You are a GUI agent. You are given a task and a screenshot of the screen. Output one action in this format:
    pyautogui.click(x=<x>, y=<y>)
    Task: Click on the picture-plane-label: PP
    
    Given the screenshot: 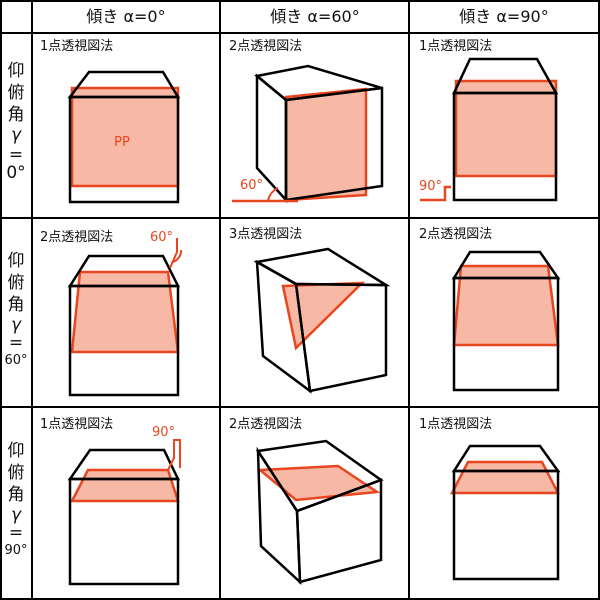 What is the action you would take?
    pyautogui.click(x=122, y=142)
    